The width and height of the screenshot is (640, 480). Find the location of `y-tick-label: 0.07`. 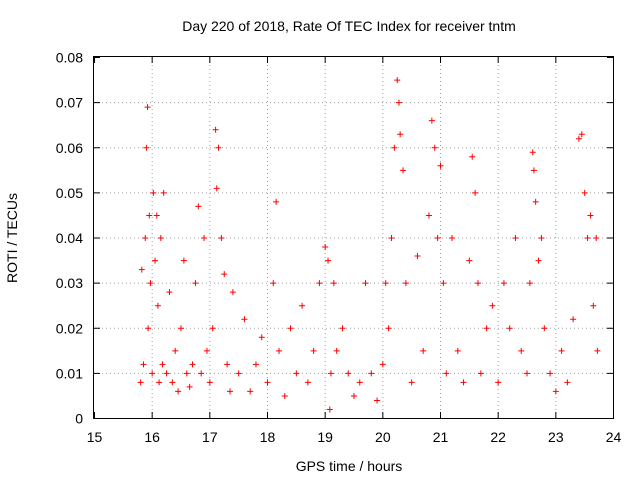

y-tick-label: 0.07 is located at coordinates (69, 103).